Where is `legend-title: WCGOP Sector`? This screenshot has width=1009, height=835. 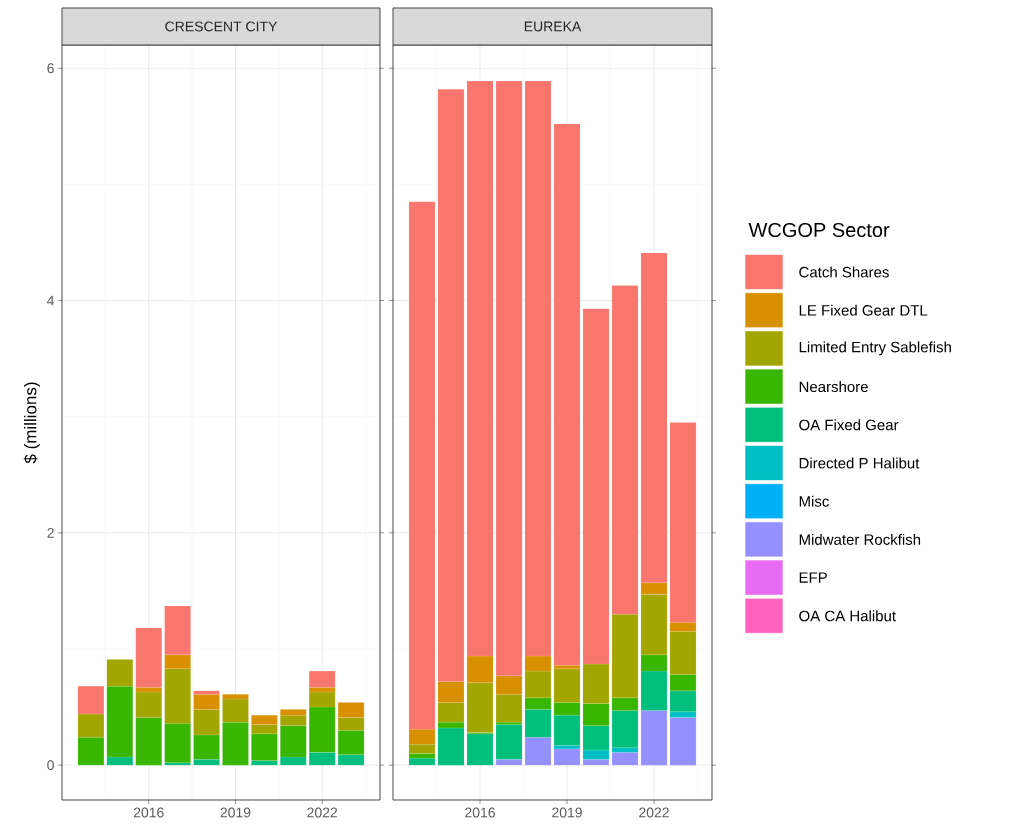 legend-title: WCGOP Sector is located at coordinates (819, 230).